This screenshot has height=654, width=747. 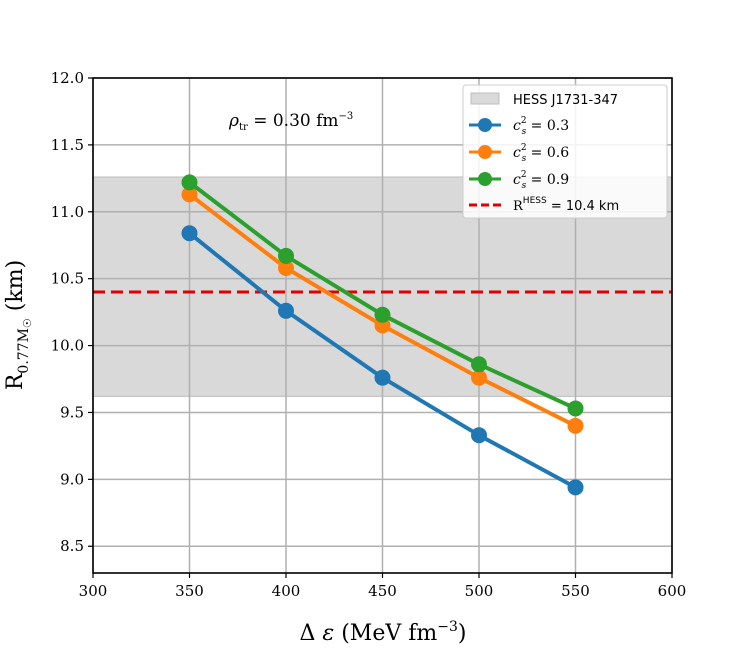 What do you see at coordinates (18, 325) in the screenshot?
I see `y-axis-label: R0.77M☉ (km)` at bounding box center [18, 325].